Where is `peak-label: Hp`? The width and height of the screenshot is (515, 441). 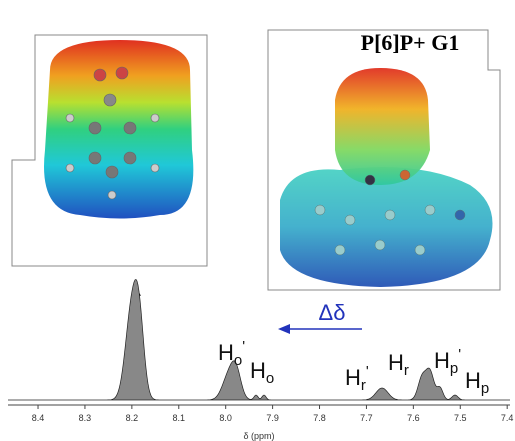 peak-label: Hp is located at coordinates (477, 382).